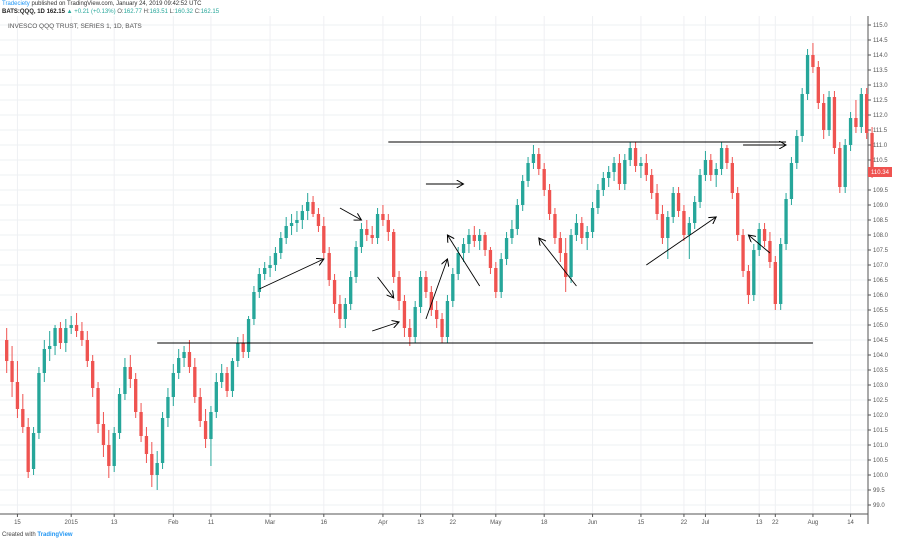 The image size is (897, 543). Describe the element at coordinates (879, 506) in the screenshot. I see `y-tick-label: 99.0` at that location.